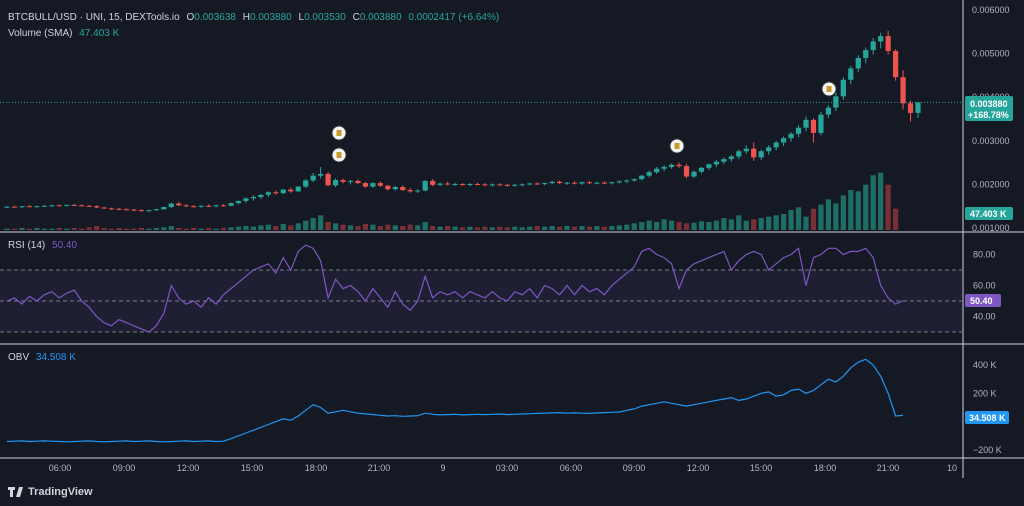 Image resolution: width=1024 pixels, height=506 pixels. Describe the element at coordinates (65, 245) in the screenshot. I see `rsi-value: 50.40` at that location.